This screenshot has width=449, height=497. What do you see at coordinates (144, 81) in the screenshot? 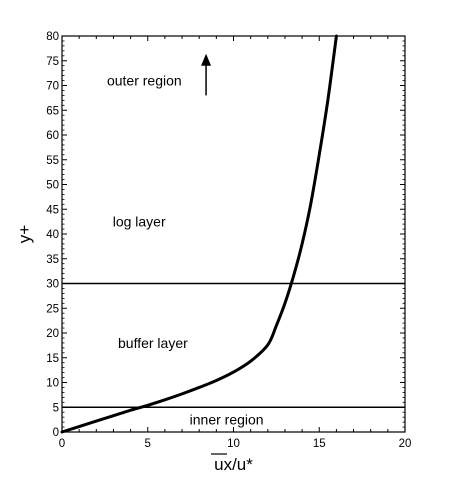
I see `annotation-label: outer region` at bounding box center [144, 81].